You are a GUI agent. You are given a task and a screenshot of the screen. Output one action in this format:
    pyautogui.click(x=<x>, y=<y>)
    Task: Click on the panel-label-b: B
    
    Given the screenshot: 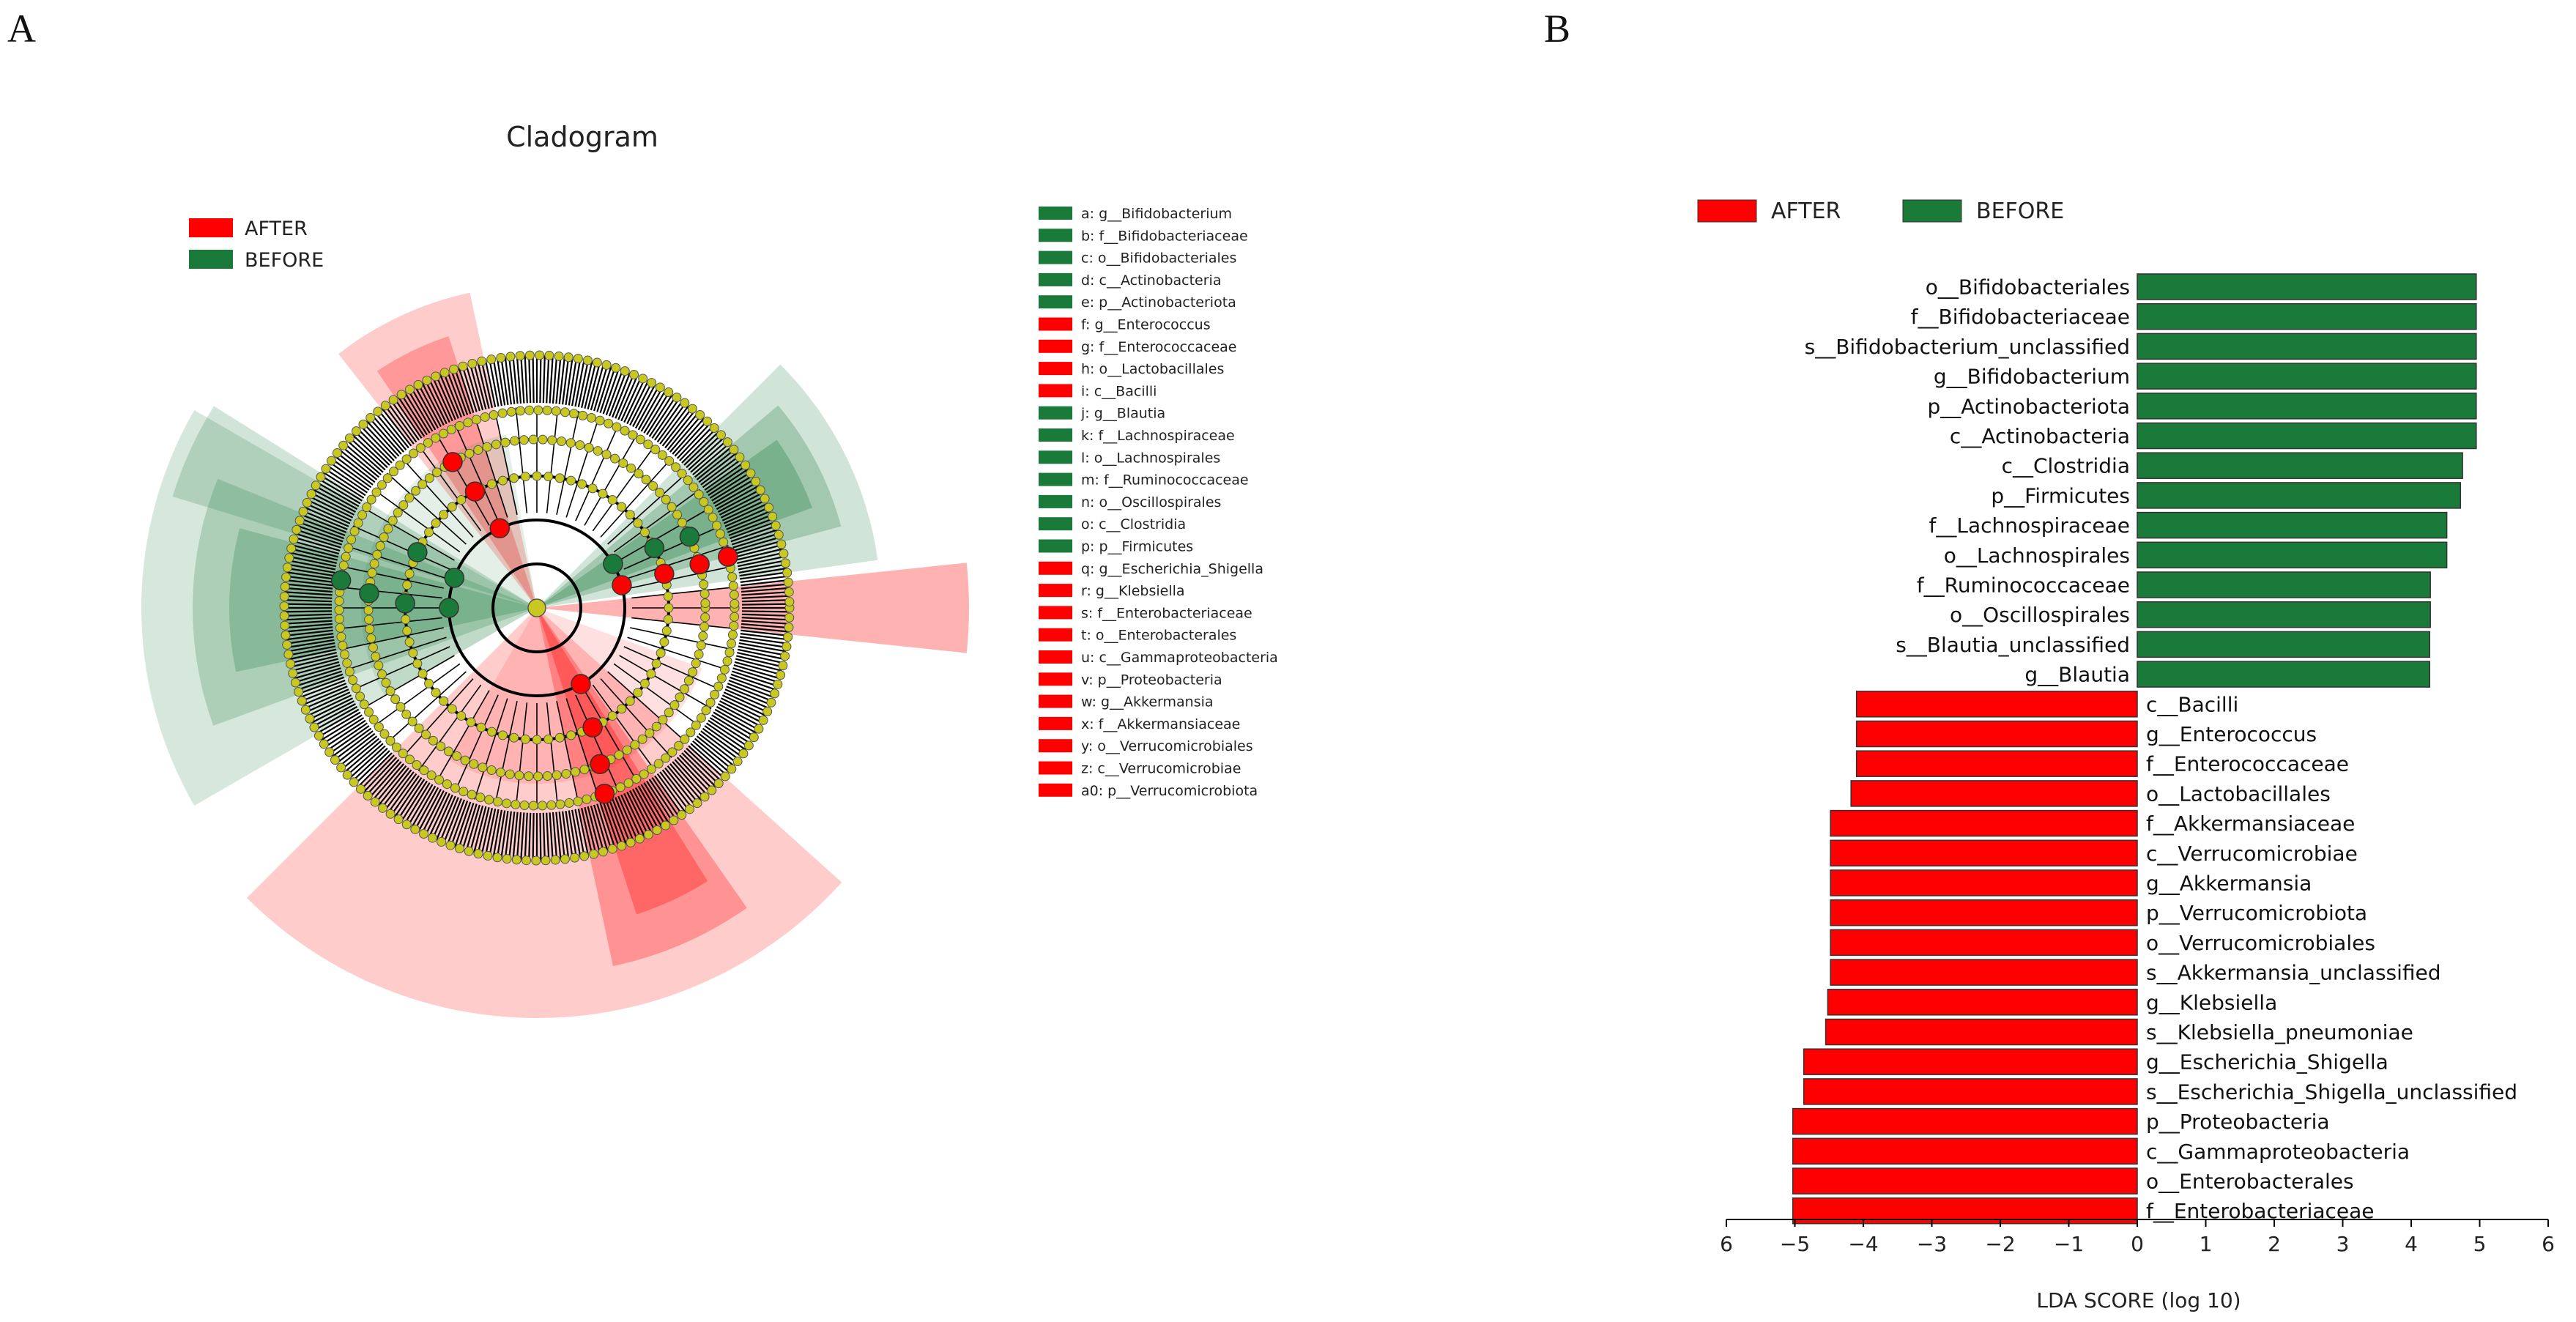 What is the action you would take?
    pyautogui.click(x=1557, y=29)
    